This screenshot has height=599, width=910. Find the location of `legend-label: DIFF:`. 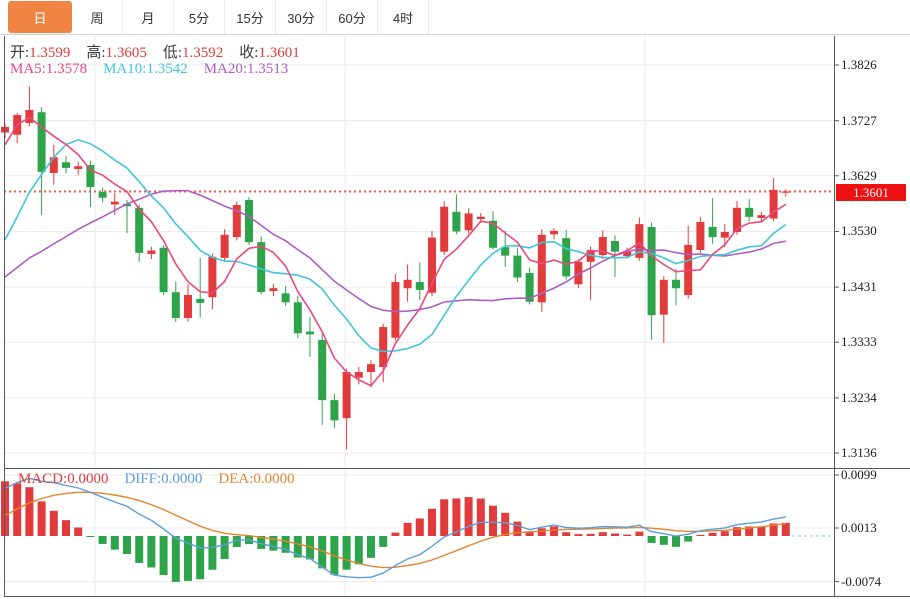

legend-label: DIFF: is located at coordinates (143, 479).